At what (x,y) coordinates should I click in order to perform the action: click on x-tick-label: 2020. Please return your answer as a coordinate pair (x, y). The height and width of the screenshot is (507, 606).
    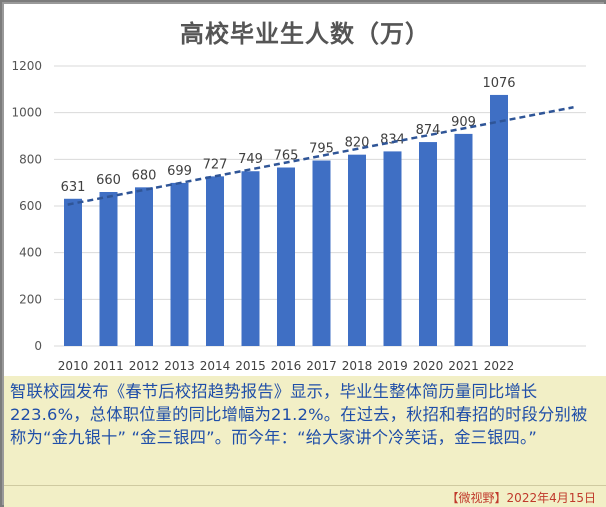
    Looking at the image, I should click on (428, 366).